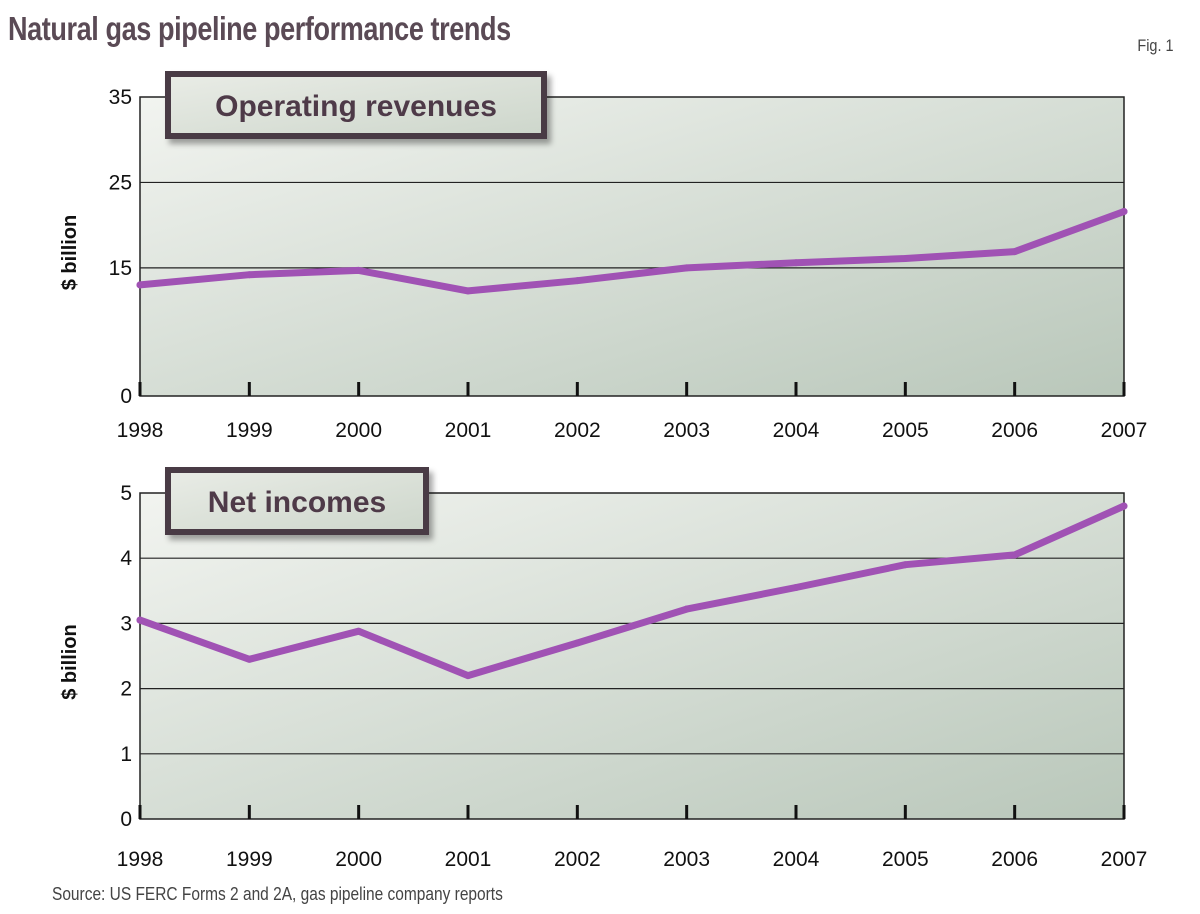 The height and width of the screenshot is (914, 1200). What do you see at coordinates (120, 268) in the screenshot?
I see `y-tick-label: 15` at bounding box center [120, 268].